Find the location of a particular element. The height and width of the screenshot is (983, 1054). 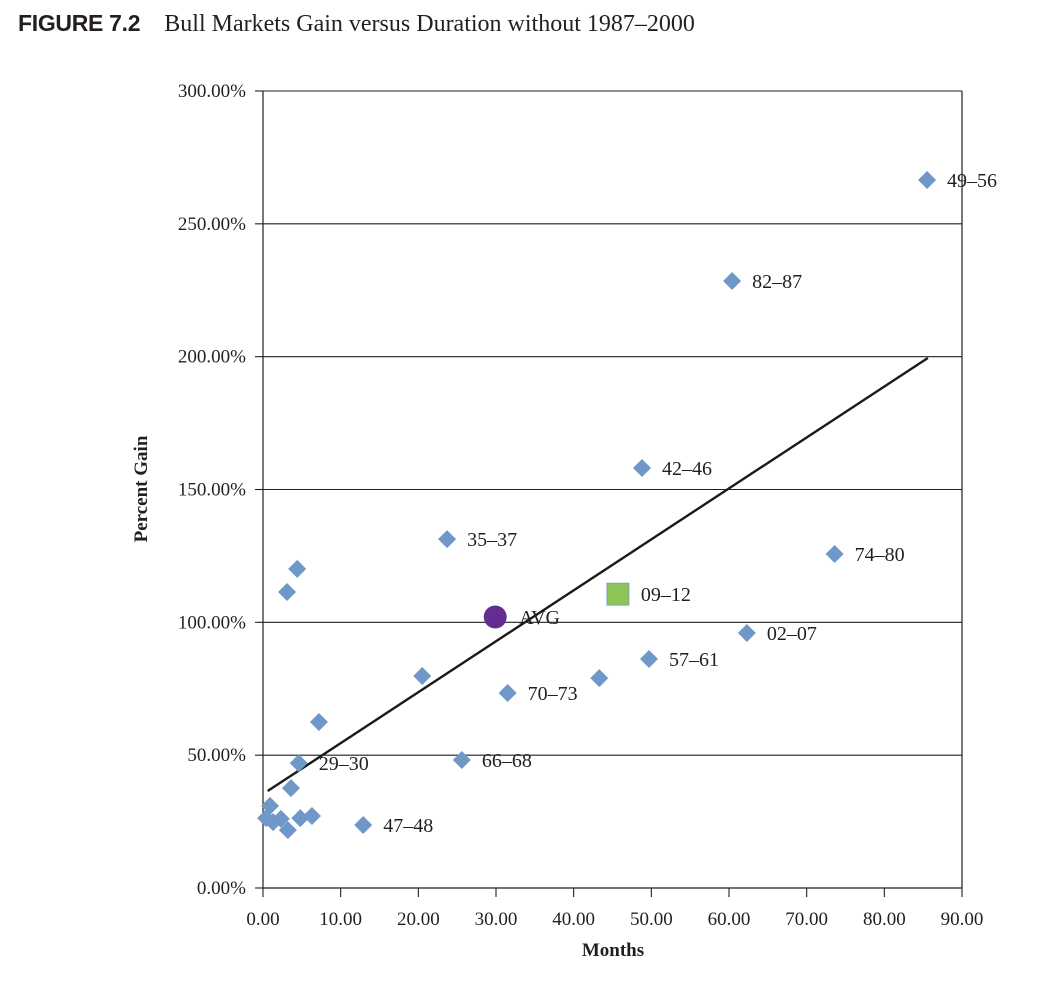

point-label: 47–48 is located at coordinates (408, 826).